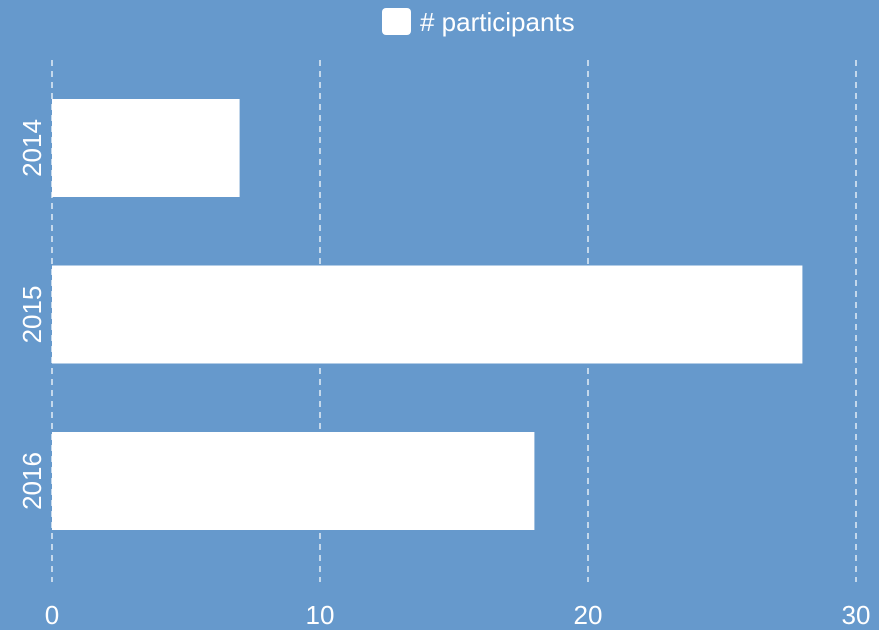 This screenshot has width=879, height=630. Describe the element at coordinates (320, 615) in the screenshot. I see `x-tick-label: 10` at that location.